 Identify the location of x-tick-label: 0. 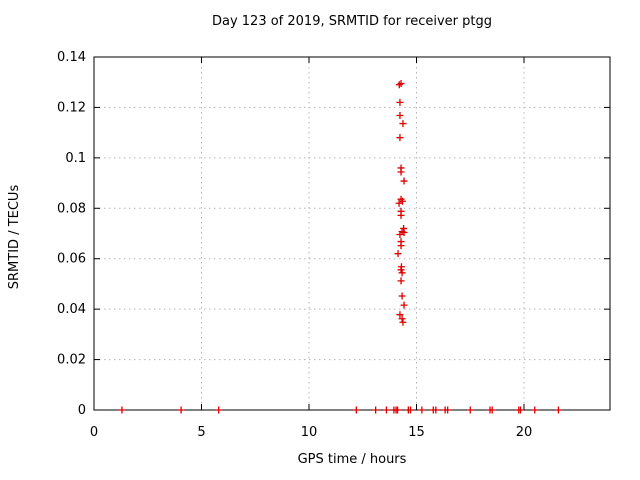
(94, 432).